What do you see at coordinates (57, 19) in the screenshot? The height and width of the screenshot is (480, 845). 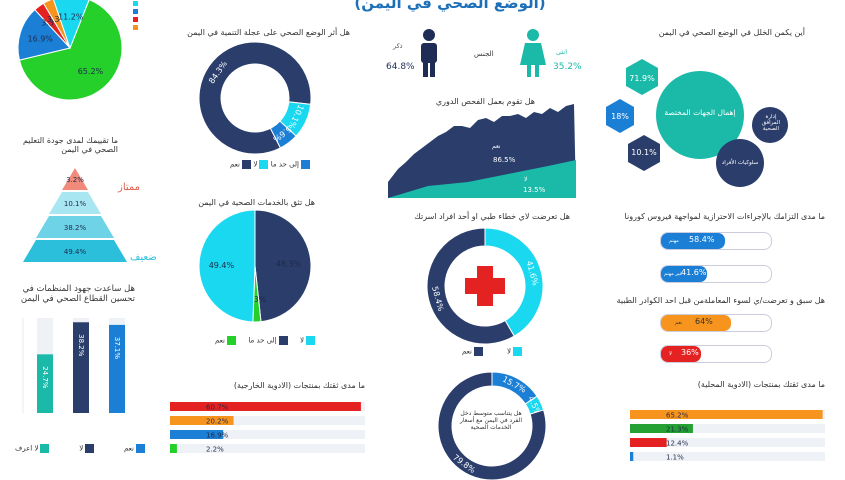 I see `top-left-pie-slice-4-label: 3.3%` at bounding box center [57, 19].